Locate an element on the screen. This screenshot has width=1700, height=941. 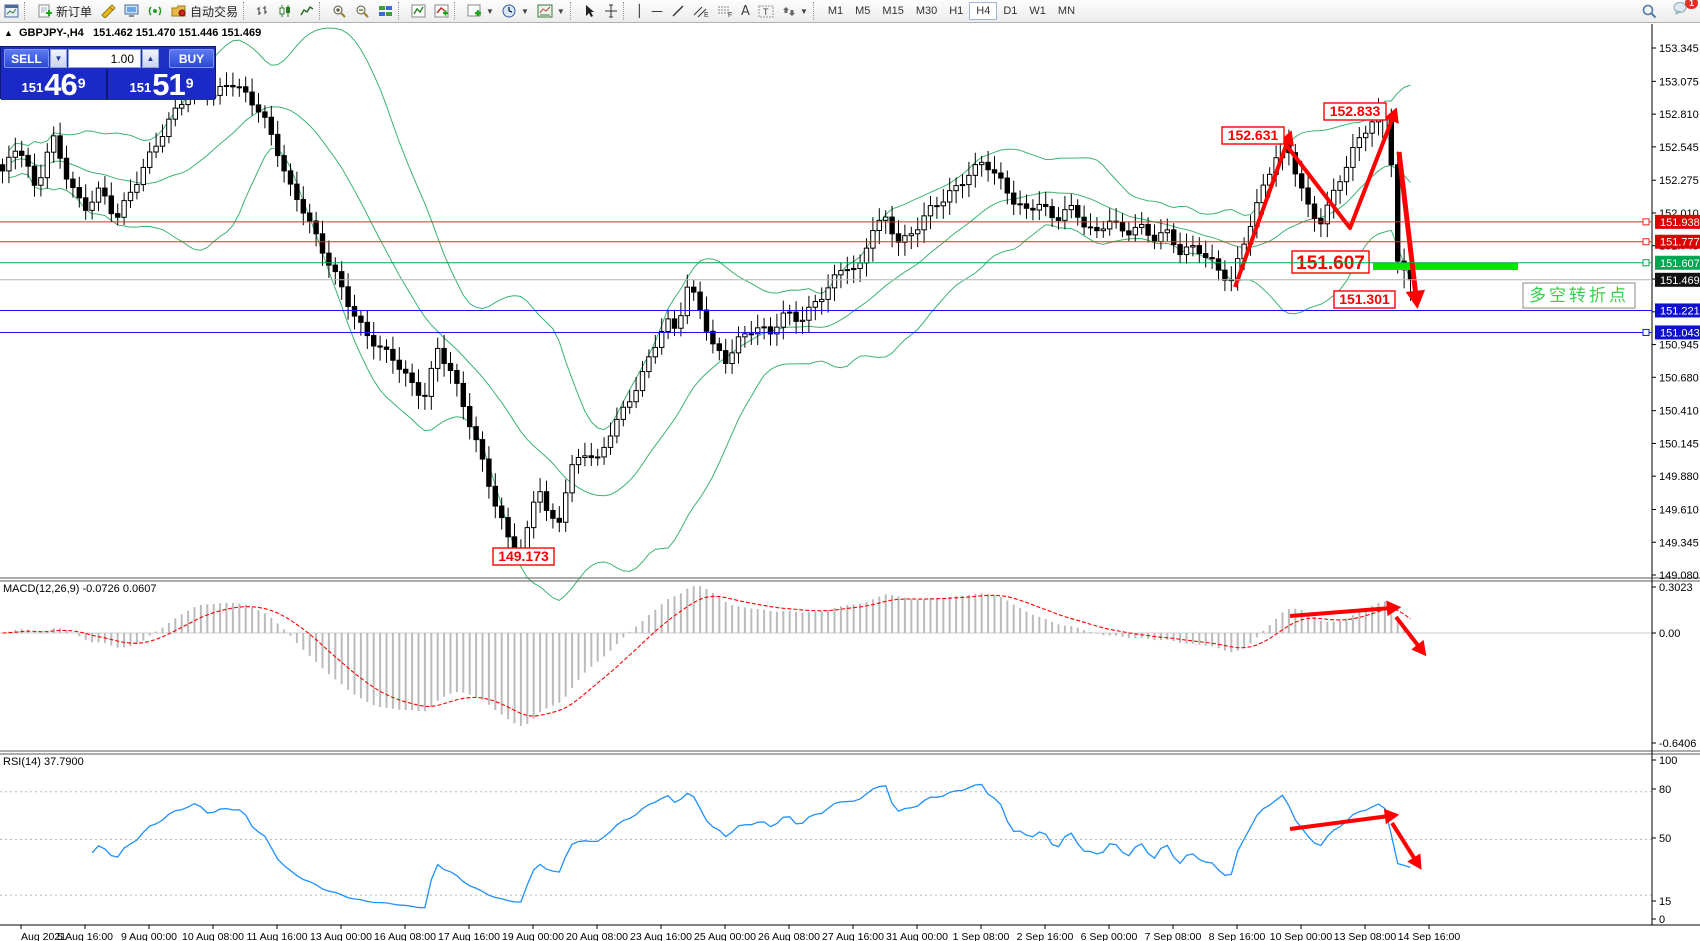
candlestick-chart-button is located at coordinates (285, 11).